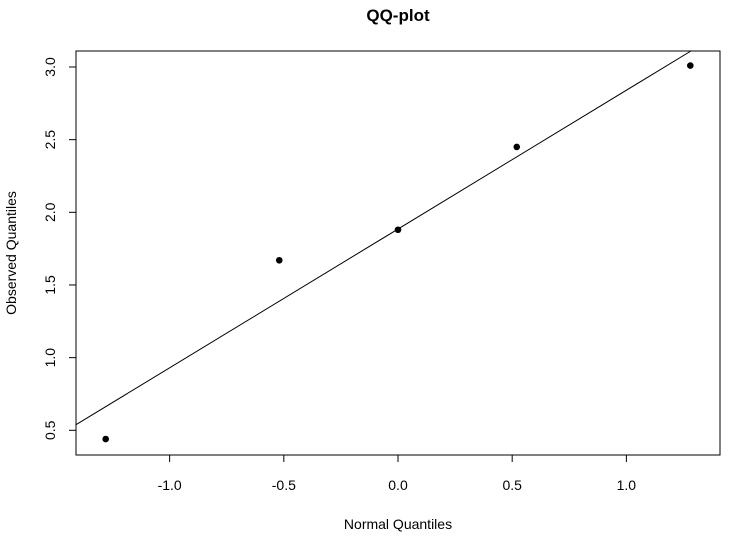 This screenshot has height=537, width=732. I want to click on x-tick-label: 1.0, so click(627, 485).